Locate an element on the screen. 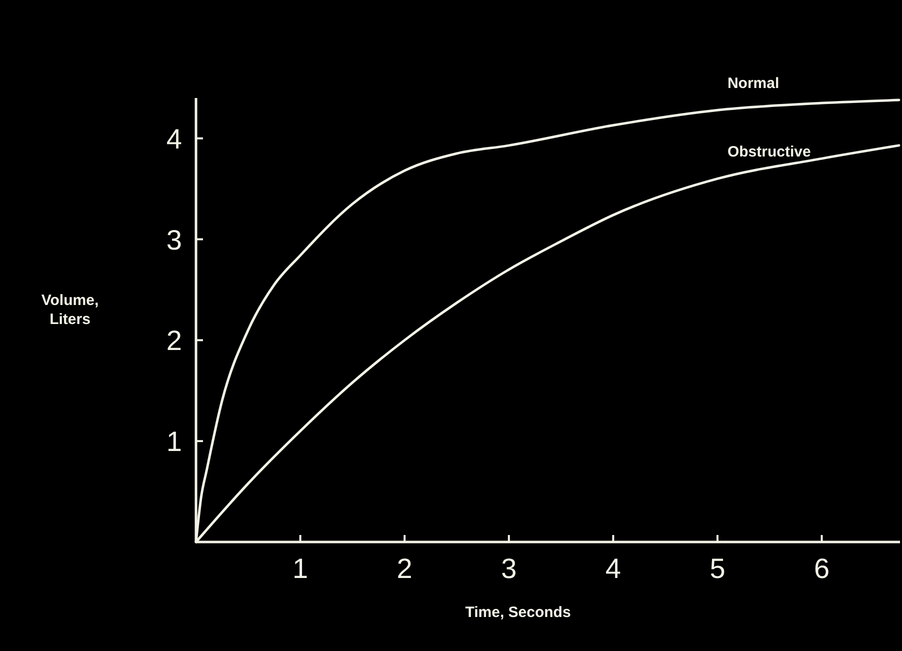 The width and height of the screenshot is (902, 651). y-tick-label: 4 is located at coordinates (174, 138).